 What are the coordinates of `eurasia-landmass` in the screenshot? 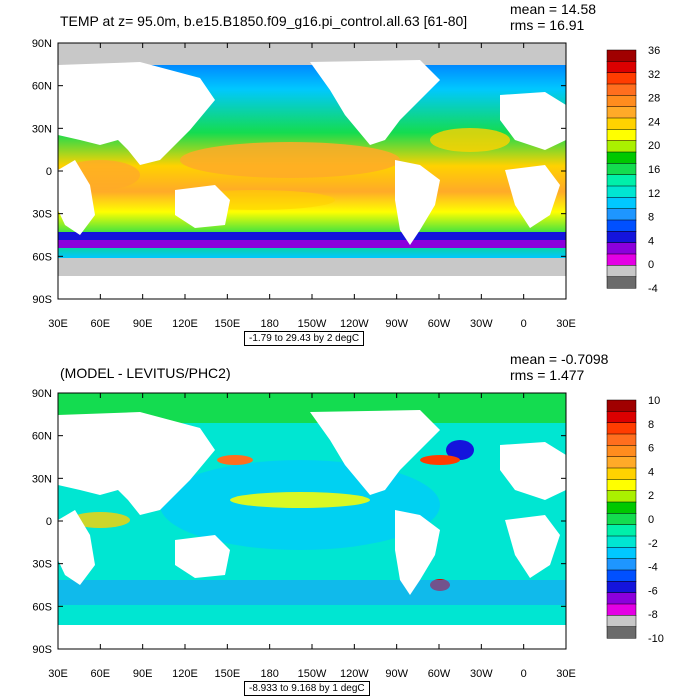 It's located at (136, 463).